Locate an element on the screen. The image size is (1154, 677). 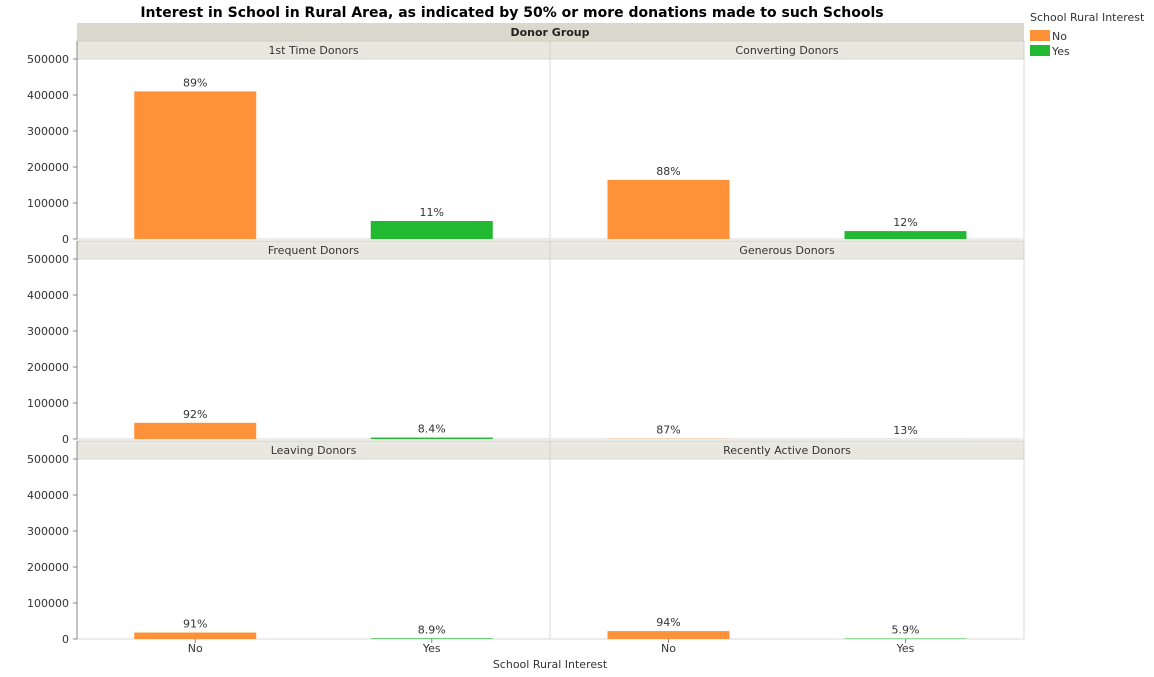
facet-panel: Recently Active Donors 94% 5.9% is located at coordinates (787, 540).